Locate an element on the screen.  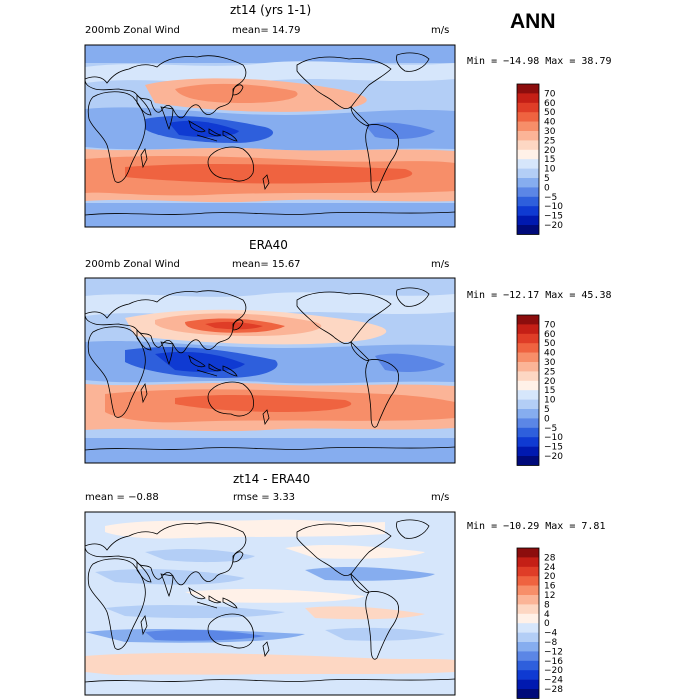
panel-3-map is located at coordinates (270, 603).